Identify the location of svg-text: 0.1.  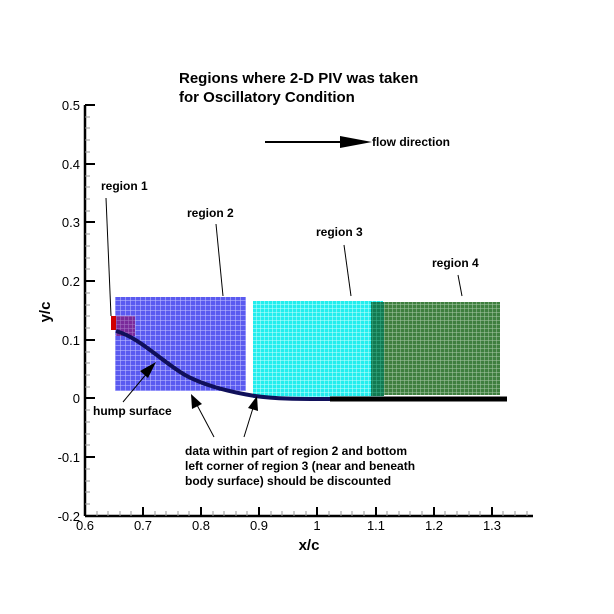
(71, 340).